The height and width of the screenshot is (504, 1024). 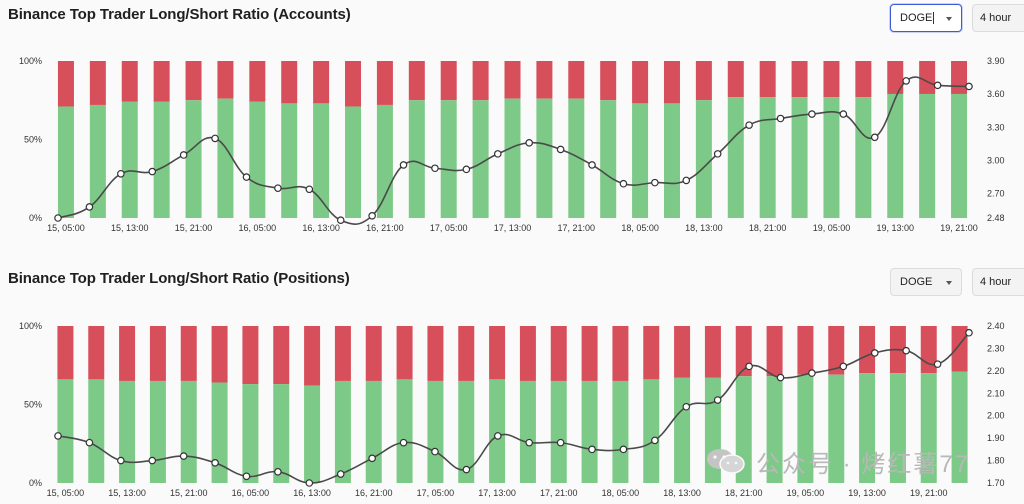 I want to click on x-axis-tick-label: 16, 13:00, so click(x=321, y=228).